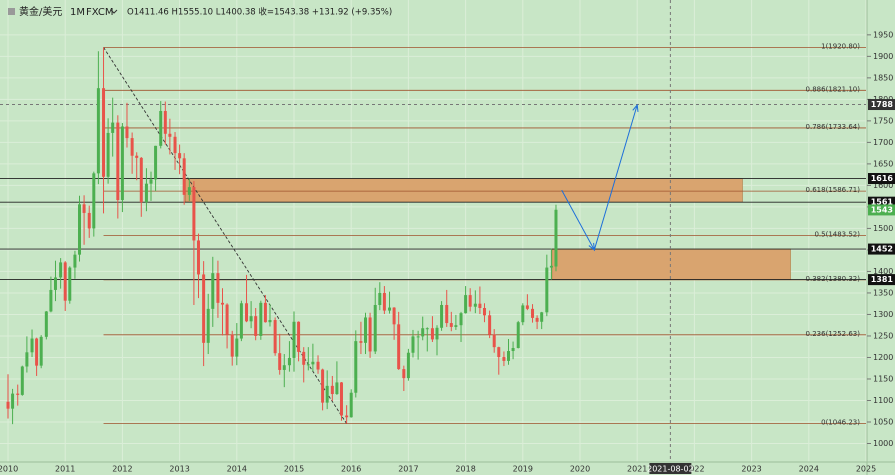  I want to click on symbol: 黄金/美元, so click(40, 11).